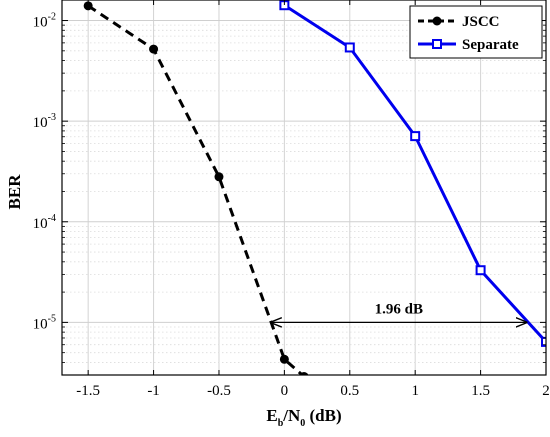 This screenshot has height=437, width=550. I want to click on x-tick-label: 1.5, so click(480, 391).